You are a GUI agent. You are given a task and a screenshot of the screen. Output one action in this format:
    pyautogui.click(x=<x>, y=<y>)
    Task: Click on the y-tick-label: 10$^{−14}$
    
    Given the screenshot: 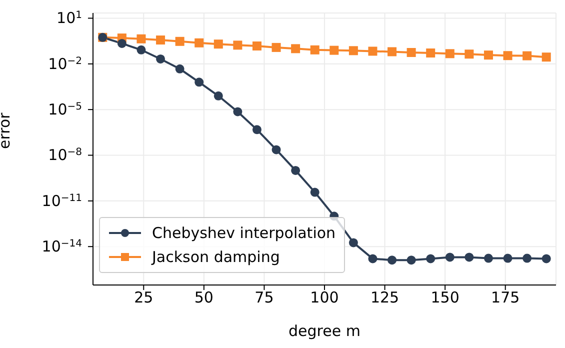 What is the action you would take?
    pyautogui.click(x=62, y=247)
    